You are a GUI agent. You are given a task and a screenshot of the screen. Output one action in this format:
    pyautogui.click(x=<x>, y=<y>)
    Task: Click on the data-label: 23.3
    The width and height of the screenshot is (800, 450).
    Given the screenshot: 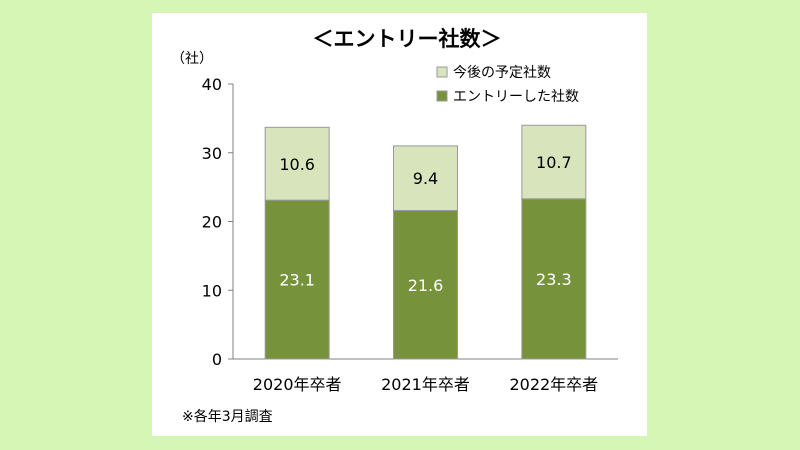 What is the action you would take?
    pyautogui.click(x=554, y=279)
    